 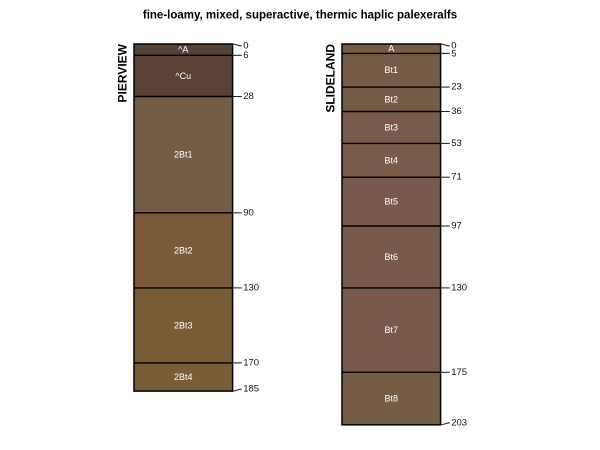 What do you see at coordinates (392, 99) in the screenshot?
I see `svg-text: Bt2` at bounding box center [392, 99].